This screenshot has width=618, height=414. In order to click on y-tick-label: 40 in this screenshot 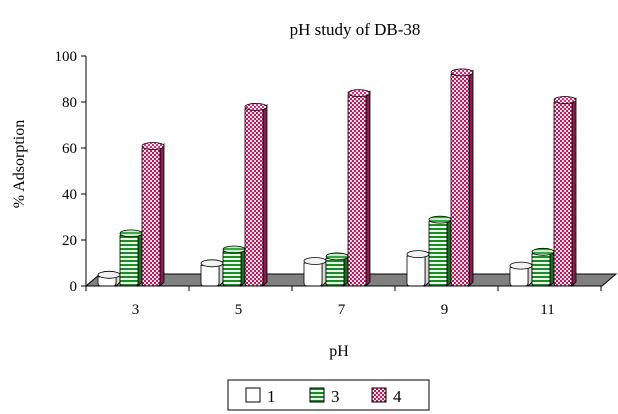, I will do `click(69, 195)`.